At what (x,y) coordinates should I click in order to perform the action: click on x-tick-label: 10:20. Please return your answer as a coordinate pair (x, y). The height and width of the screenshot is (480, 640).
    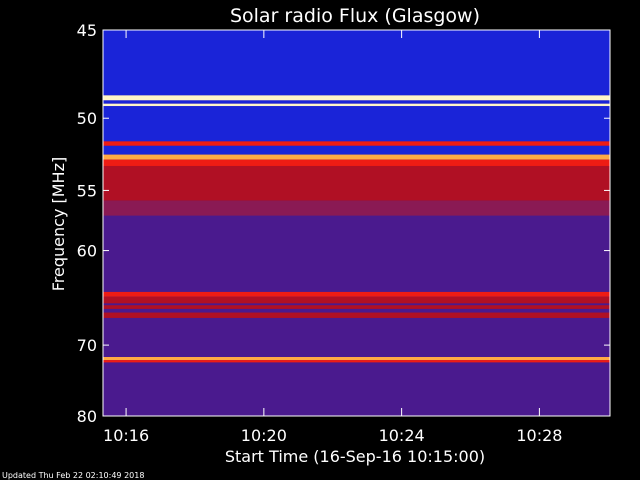
    Looking at the image, I should click on (264, 435).